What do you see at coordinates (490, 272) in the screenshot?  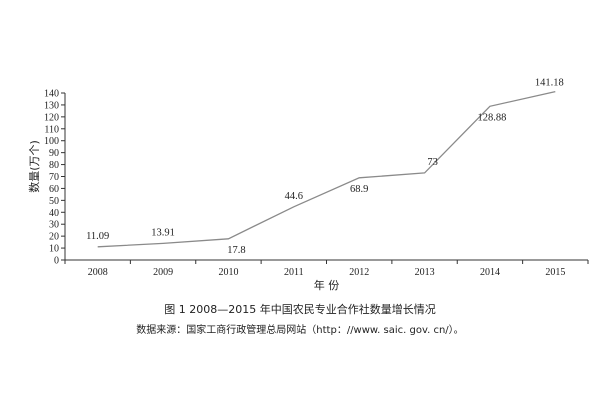 I see `x-tick-label: 2014` at bounding box center [490, 272].